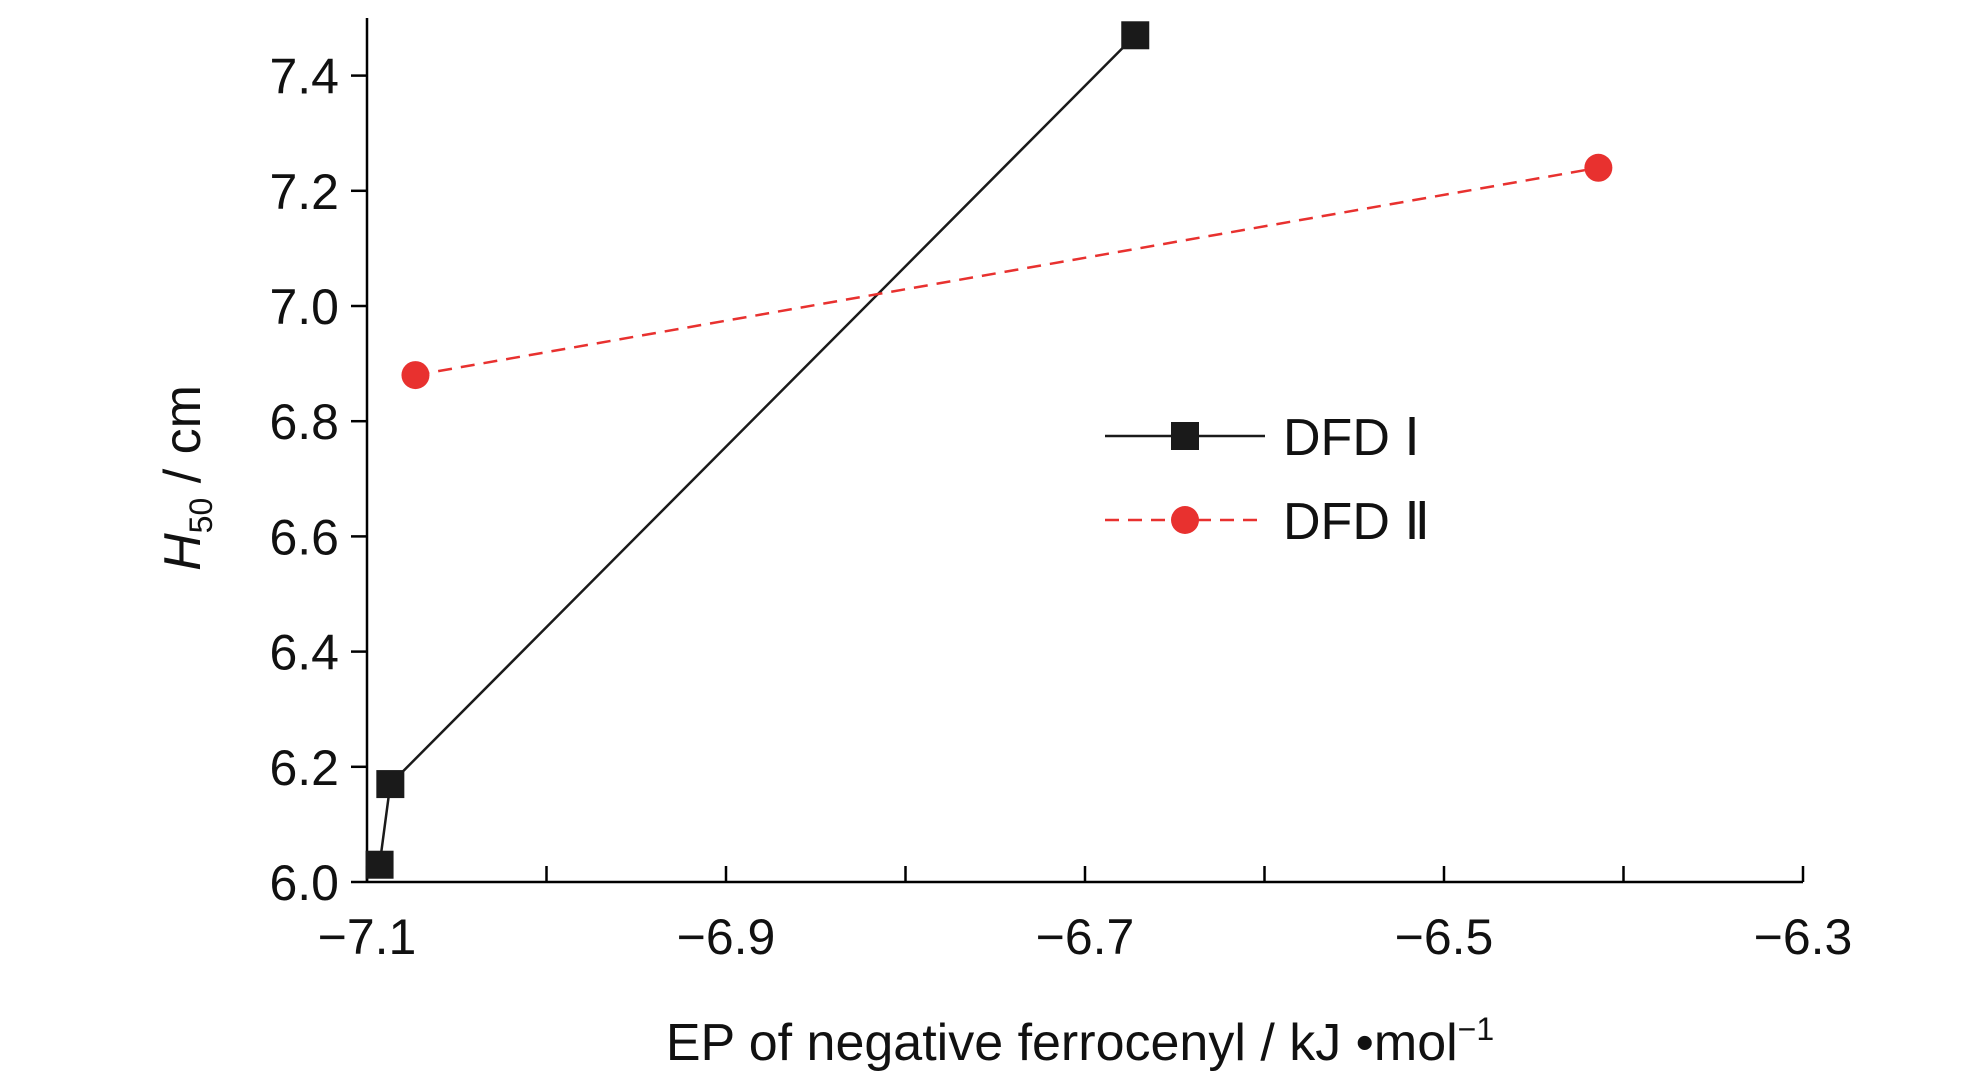 The image size is (1984, 1087). I want to click on y-tick-label: 6.0, so click(304, 883).